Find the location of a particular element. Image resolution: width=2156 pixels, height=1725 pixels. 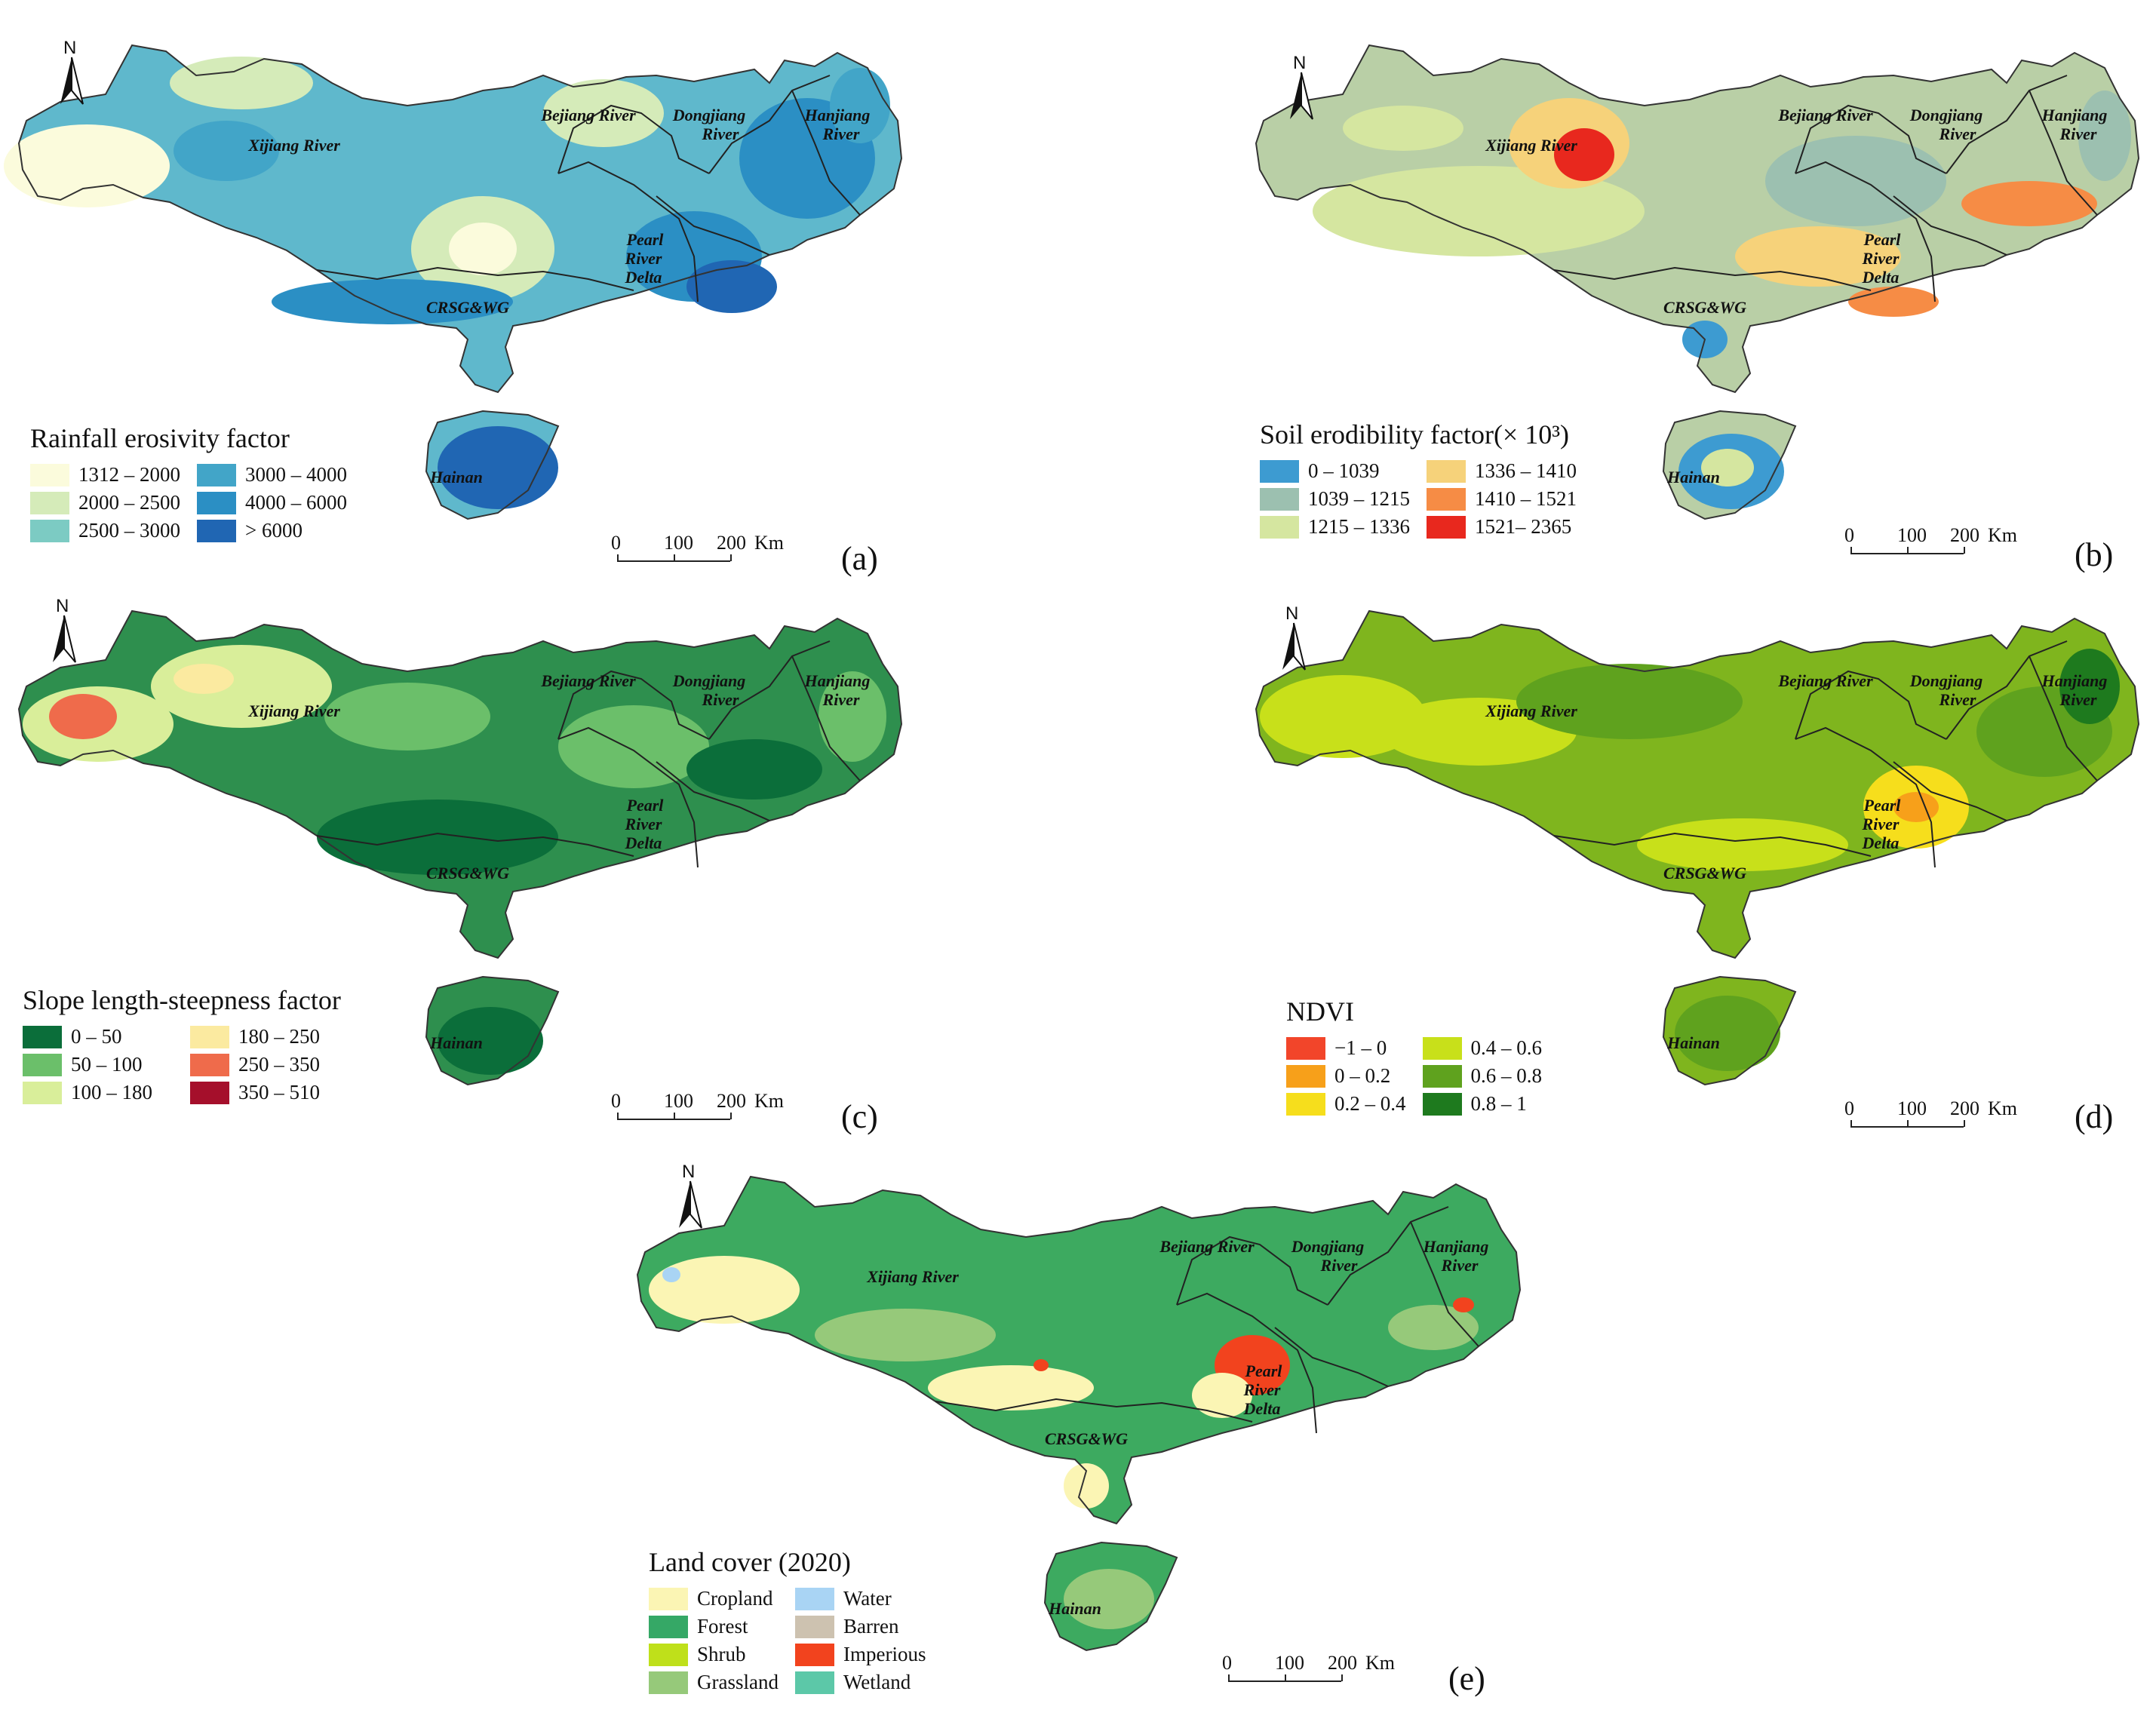

legend-label: 1521– 2365 is located at coordinates (1523, 526).